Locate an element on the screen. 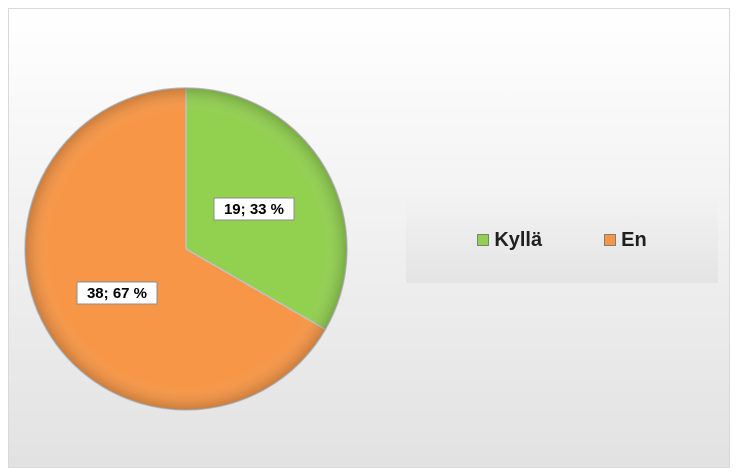 The width and height of the screenshot is (740, 474). legend-entry-kylla: Kyllä is located at coordinates (509, 240).